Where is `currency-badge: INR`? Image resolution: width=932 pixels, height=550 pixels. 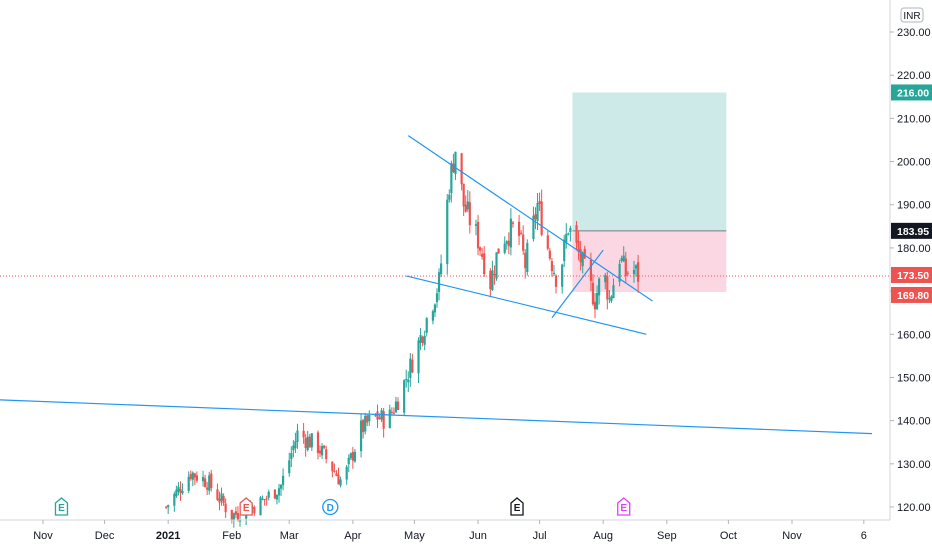
currency-badge: INR is located at coordinates (912, 15).